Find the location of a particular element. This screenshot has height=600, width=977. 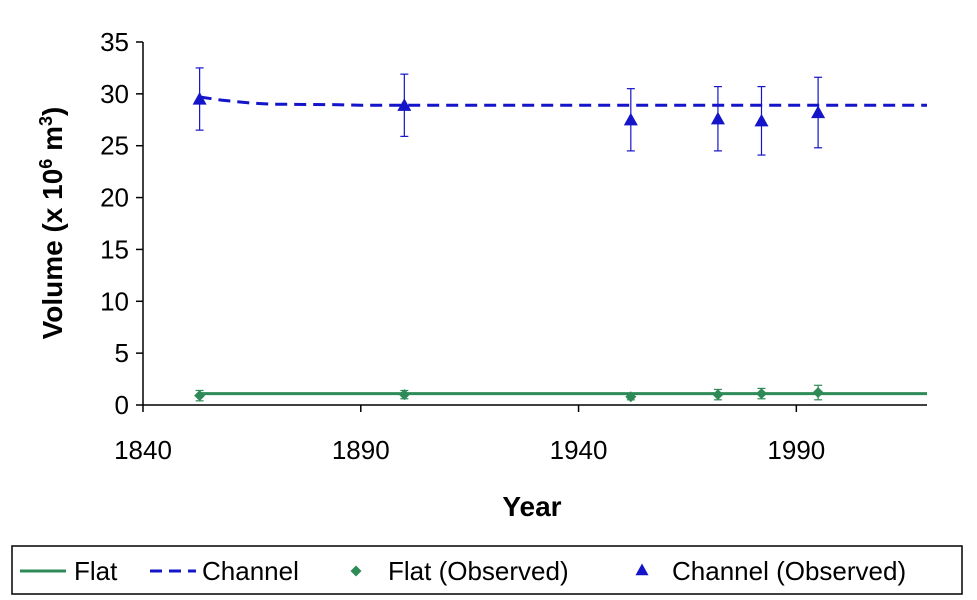

y-axis-title-suffix: ) is located at coordinates (52, 111).